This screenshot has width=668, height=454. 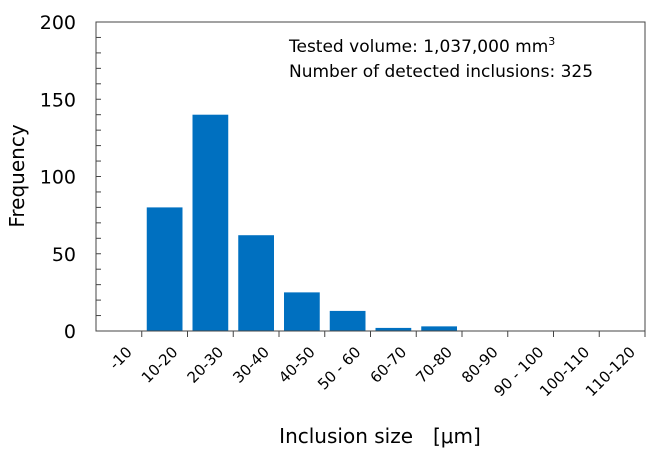 What do you see at coordinates (441, 72) in the screenshot?
I see `annotation-line2: Number of detected inclusions: 325` at bounding box center [441, 72].